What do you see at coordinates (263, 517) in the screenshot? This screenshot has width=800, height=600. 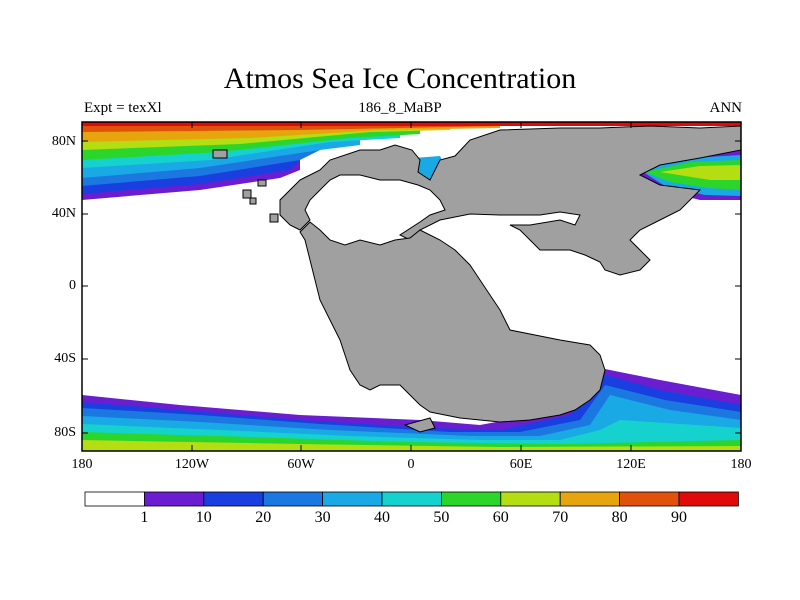 I see `colorbar-level-label: 20` at bounding box center [263, 517].